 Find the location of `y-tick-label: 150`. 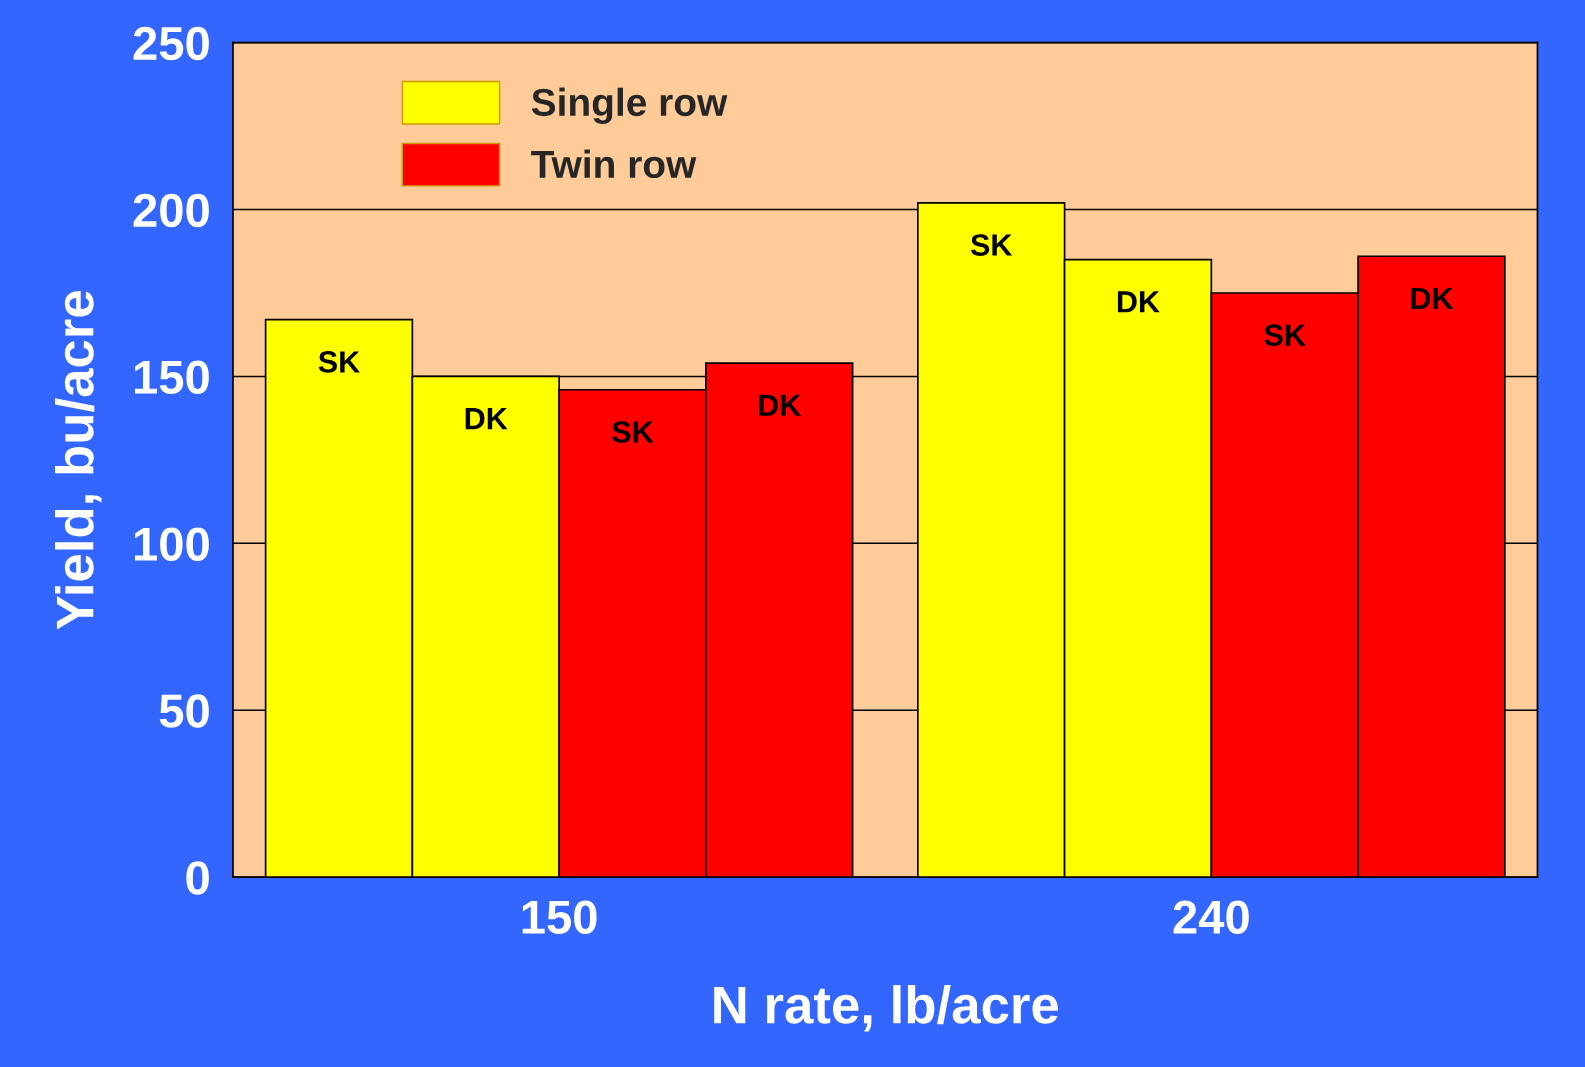

y-tick-label: 150 is located at coordinates (171, 377).